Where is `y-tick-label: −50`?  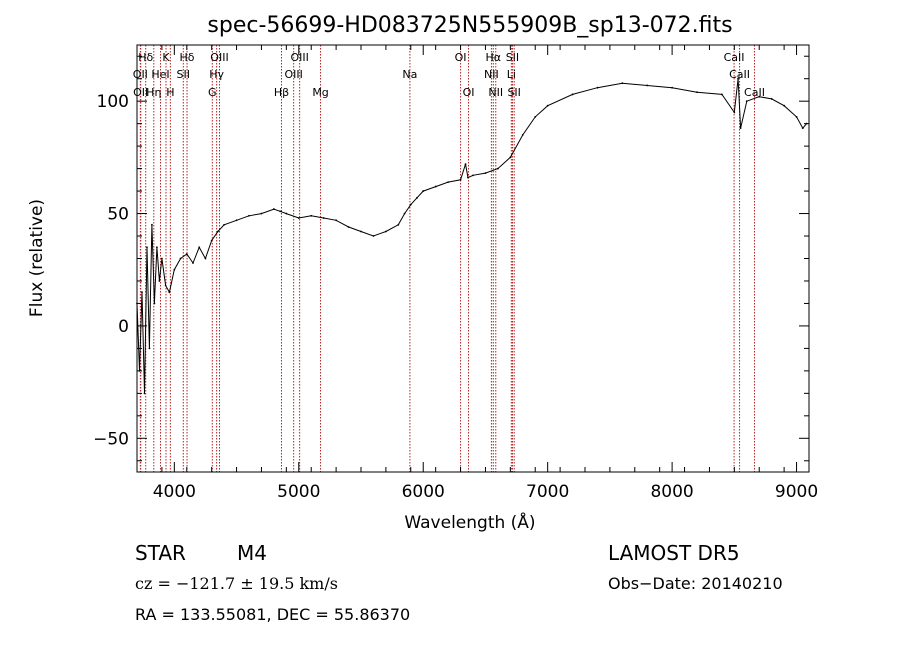 y-tick-label: −50 is located at coordinates (111, 439).